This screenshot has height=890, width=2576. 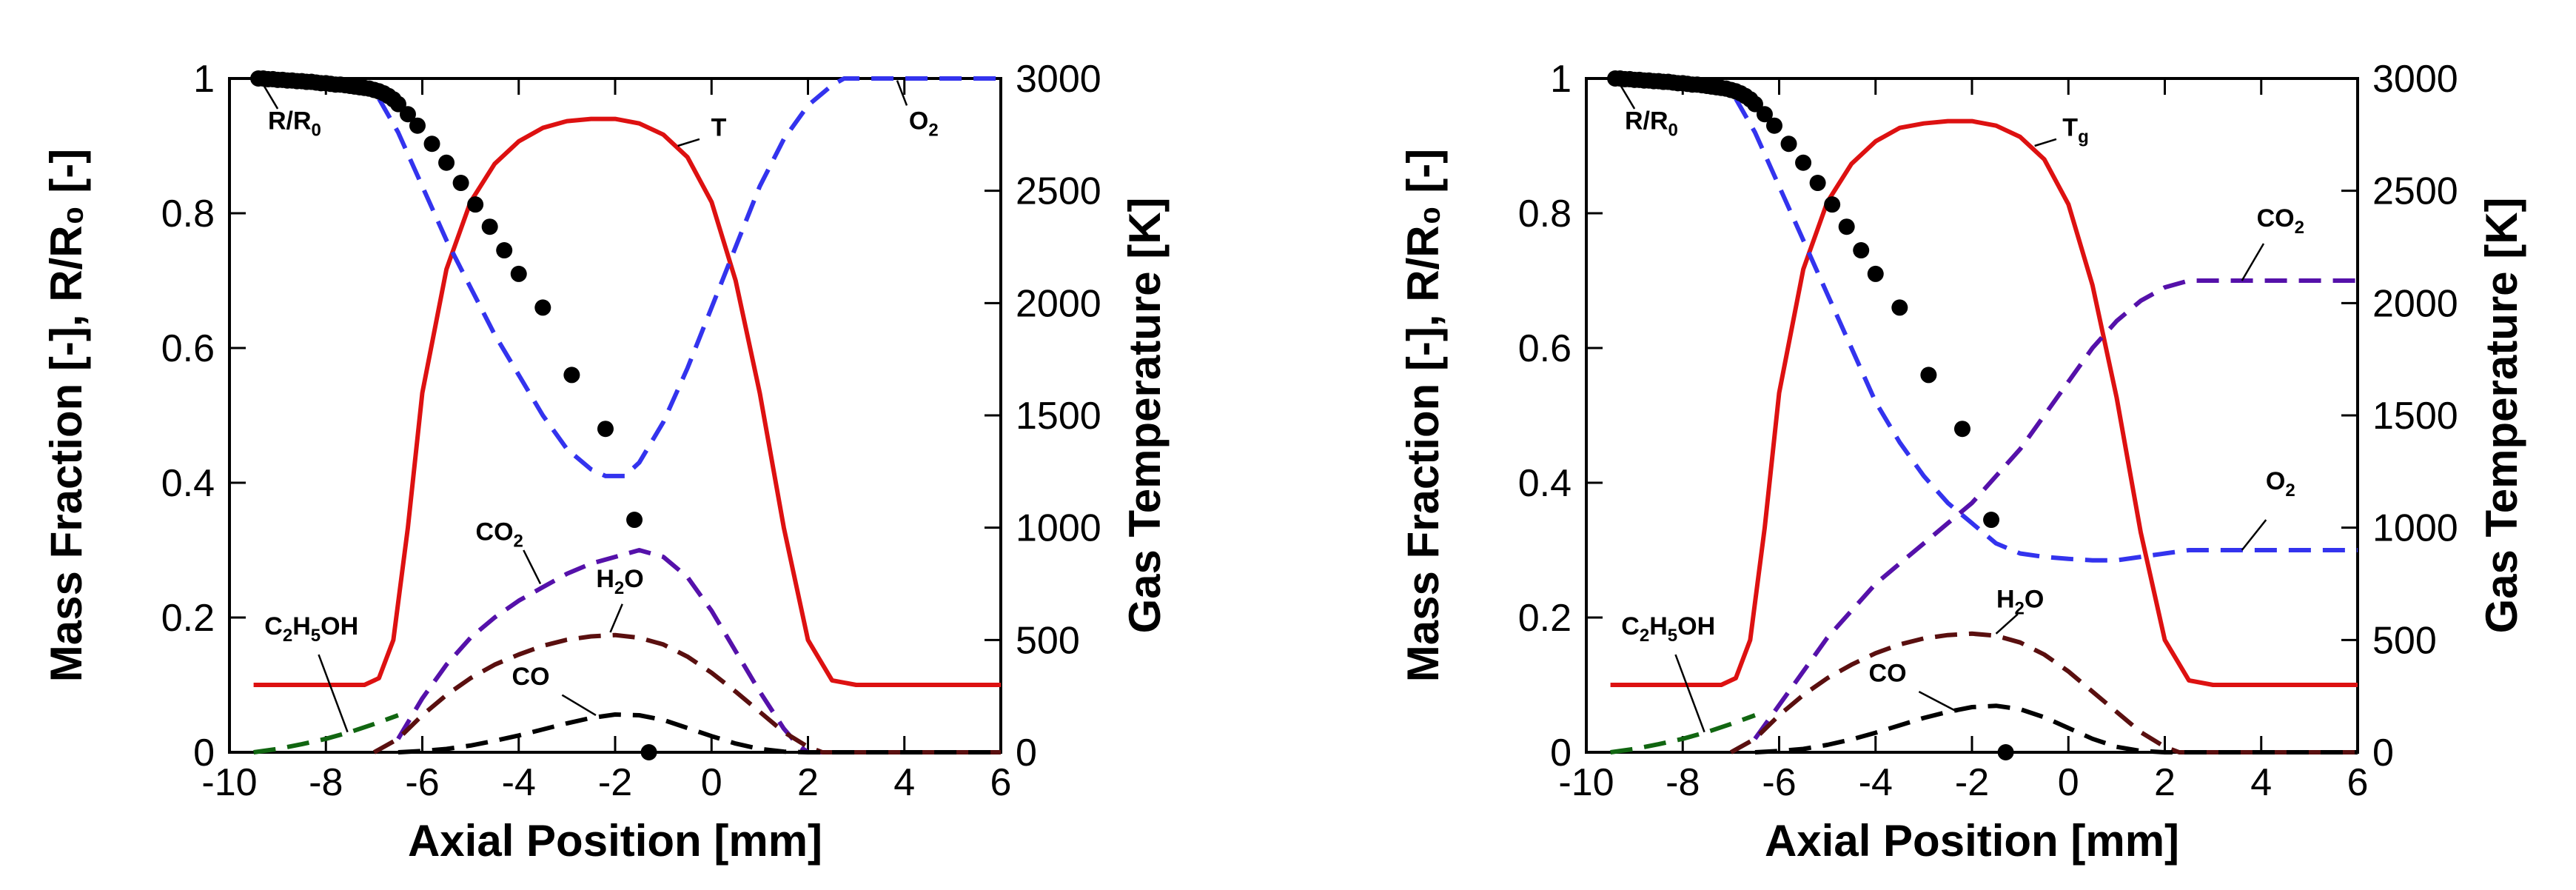 What do you see at coordinates (2083, 137) in the screenshot?
I see `annotation-subscript: g` at bounding box center [2083, 137].